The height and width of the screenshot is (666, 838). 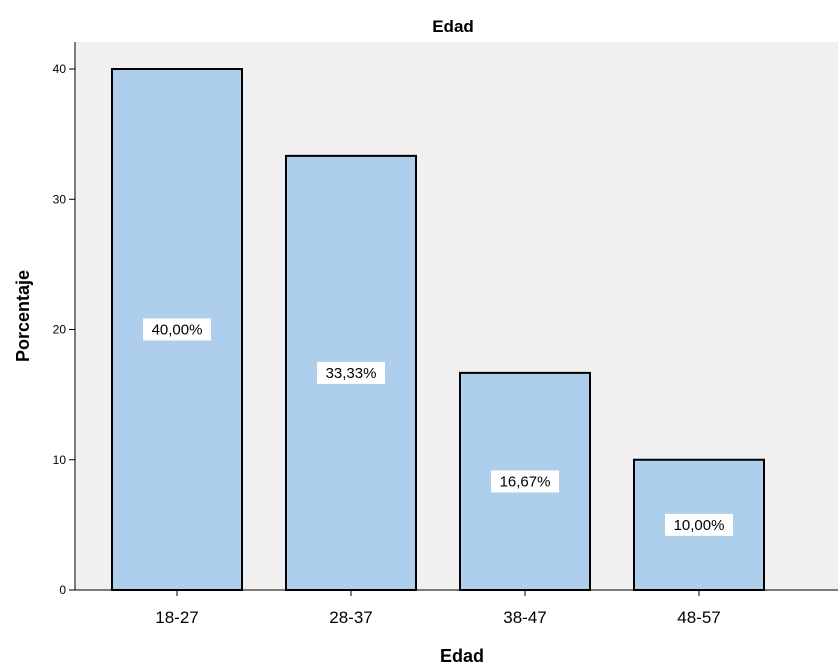 What do you see at coordinates (176, 617) in the screenshot?
I see `x-tick-label: 18-27` at bounding box center [176, 617].